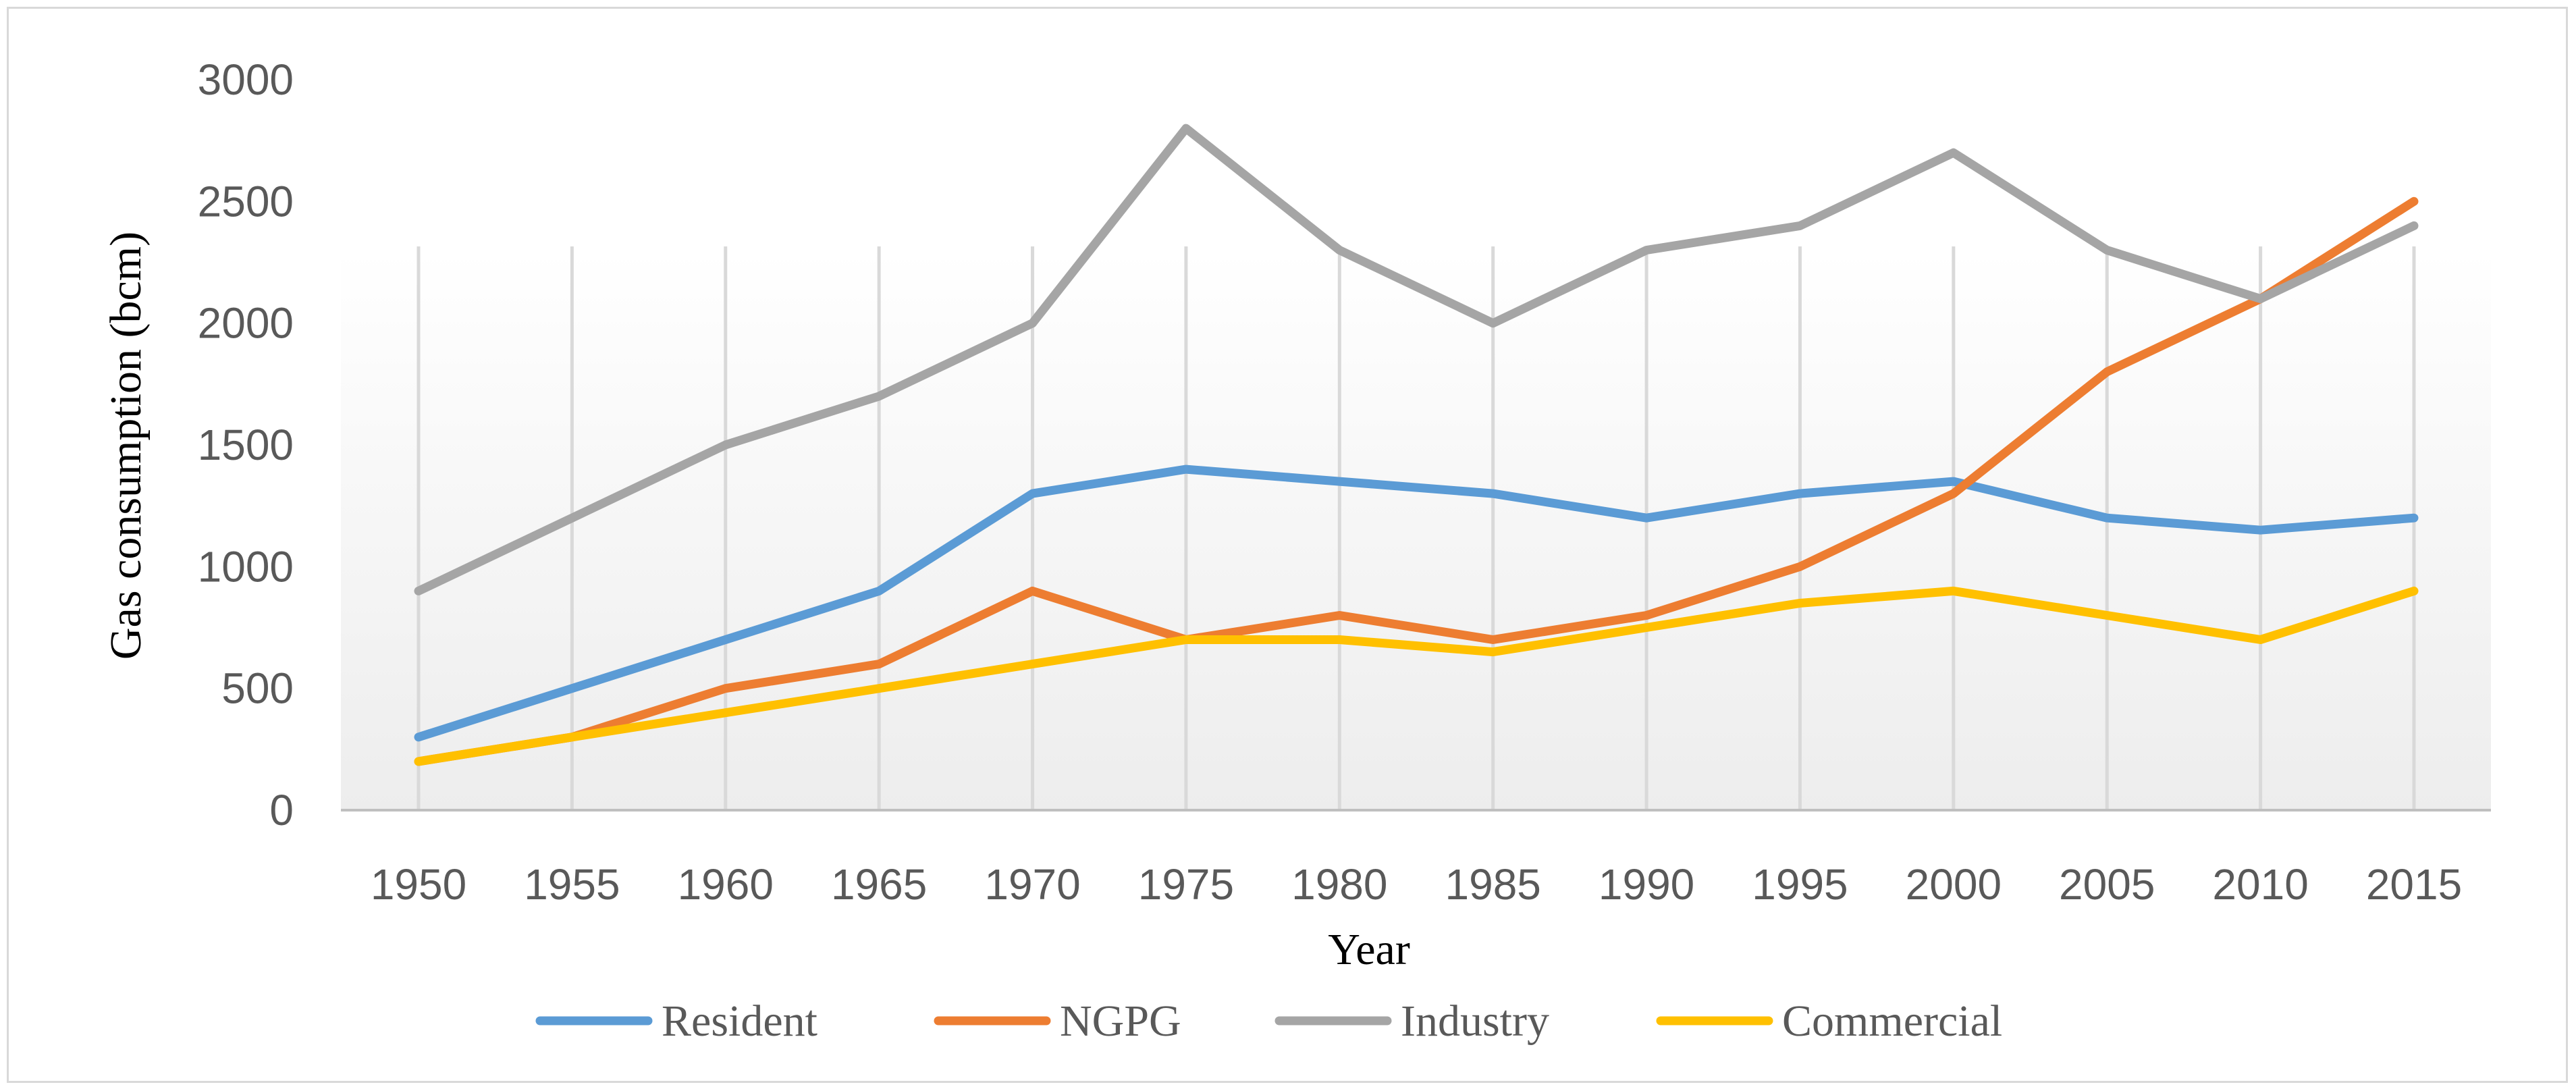  I want to click on x-axis-title: Year, so click(1369, 949).